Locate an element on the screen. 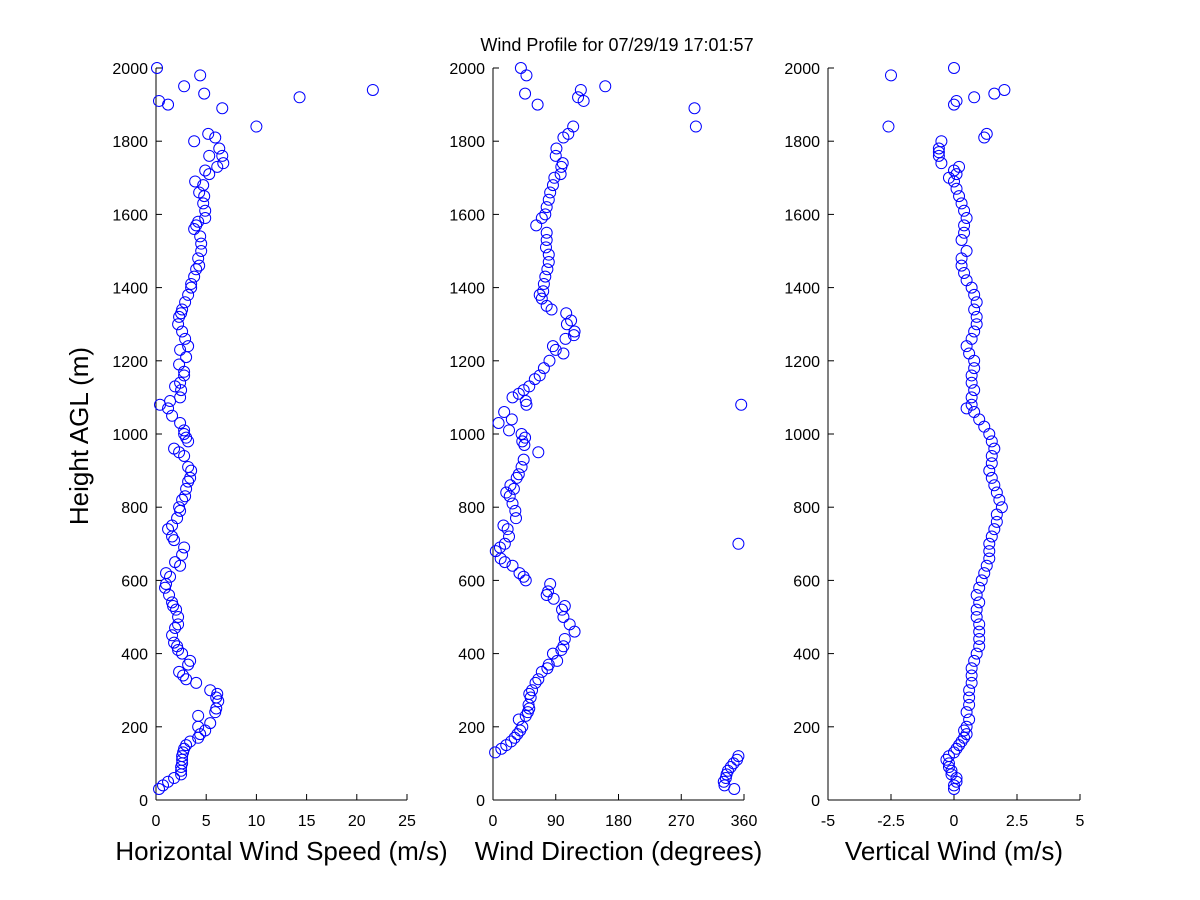 The height and width of the screenshot is (900, 1200). figure-title: Wind Profile for 07/29/19 17:01:57 is located at coordinates (616, 45).